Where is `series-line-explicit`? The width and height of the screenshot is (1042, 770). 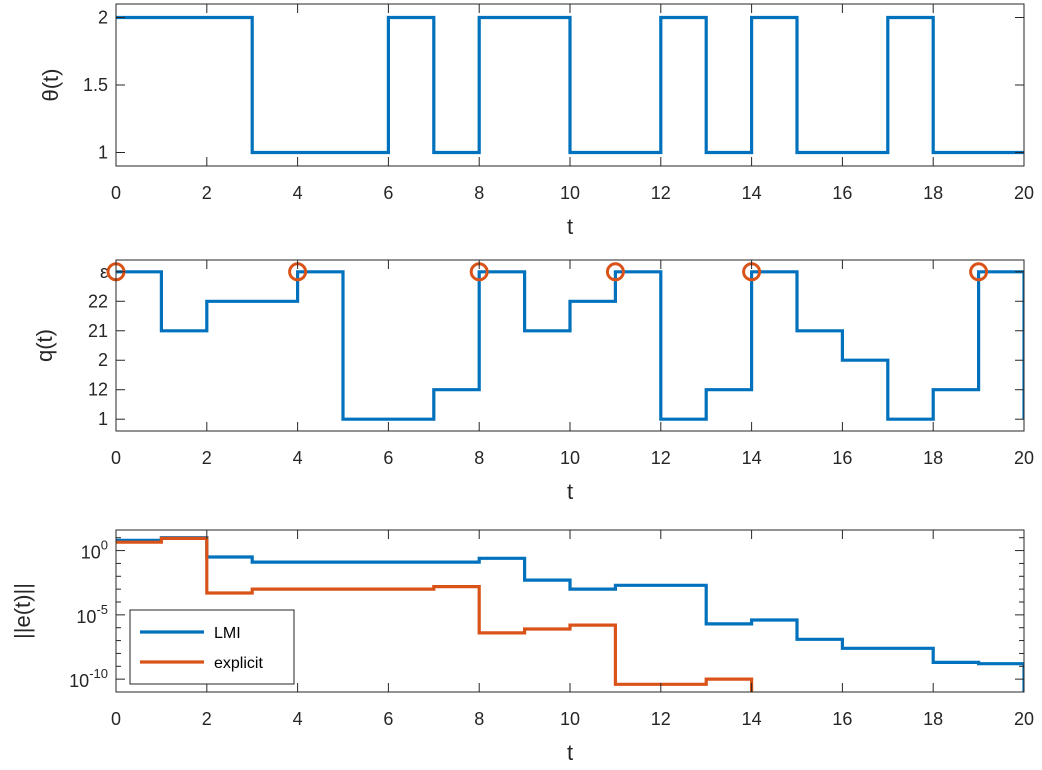 series-line-explicit is located at coordinates (435, 614).